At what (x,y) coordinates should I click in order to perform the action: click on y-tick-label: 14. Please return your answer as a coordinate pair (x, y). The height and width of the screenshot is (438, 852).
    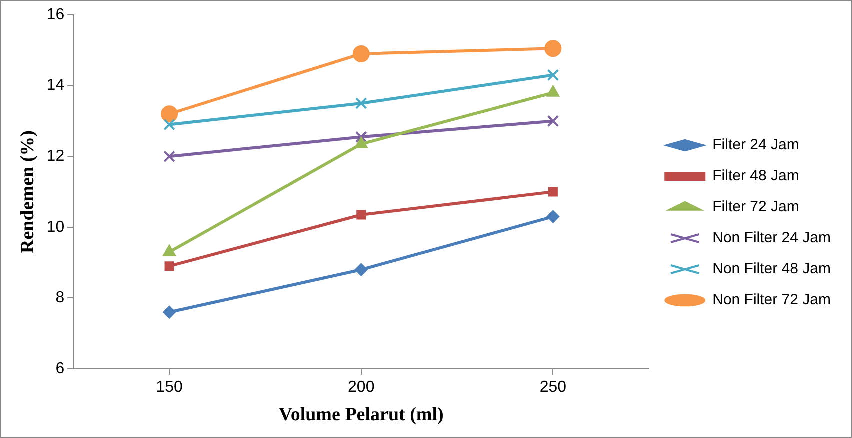
    Looking at the image, I should click on (55, 85).